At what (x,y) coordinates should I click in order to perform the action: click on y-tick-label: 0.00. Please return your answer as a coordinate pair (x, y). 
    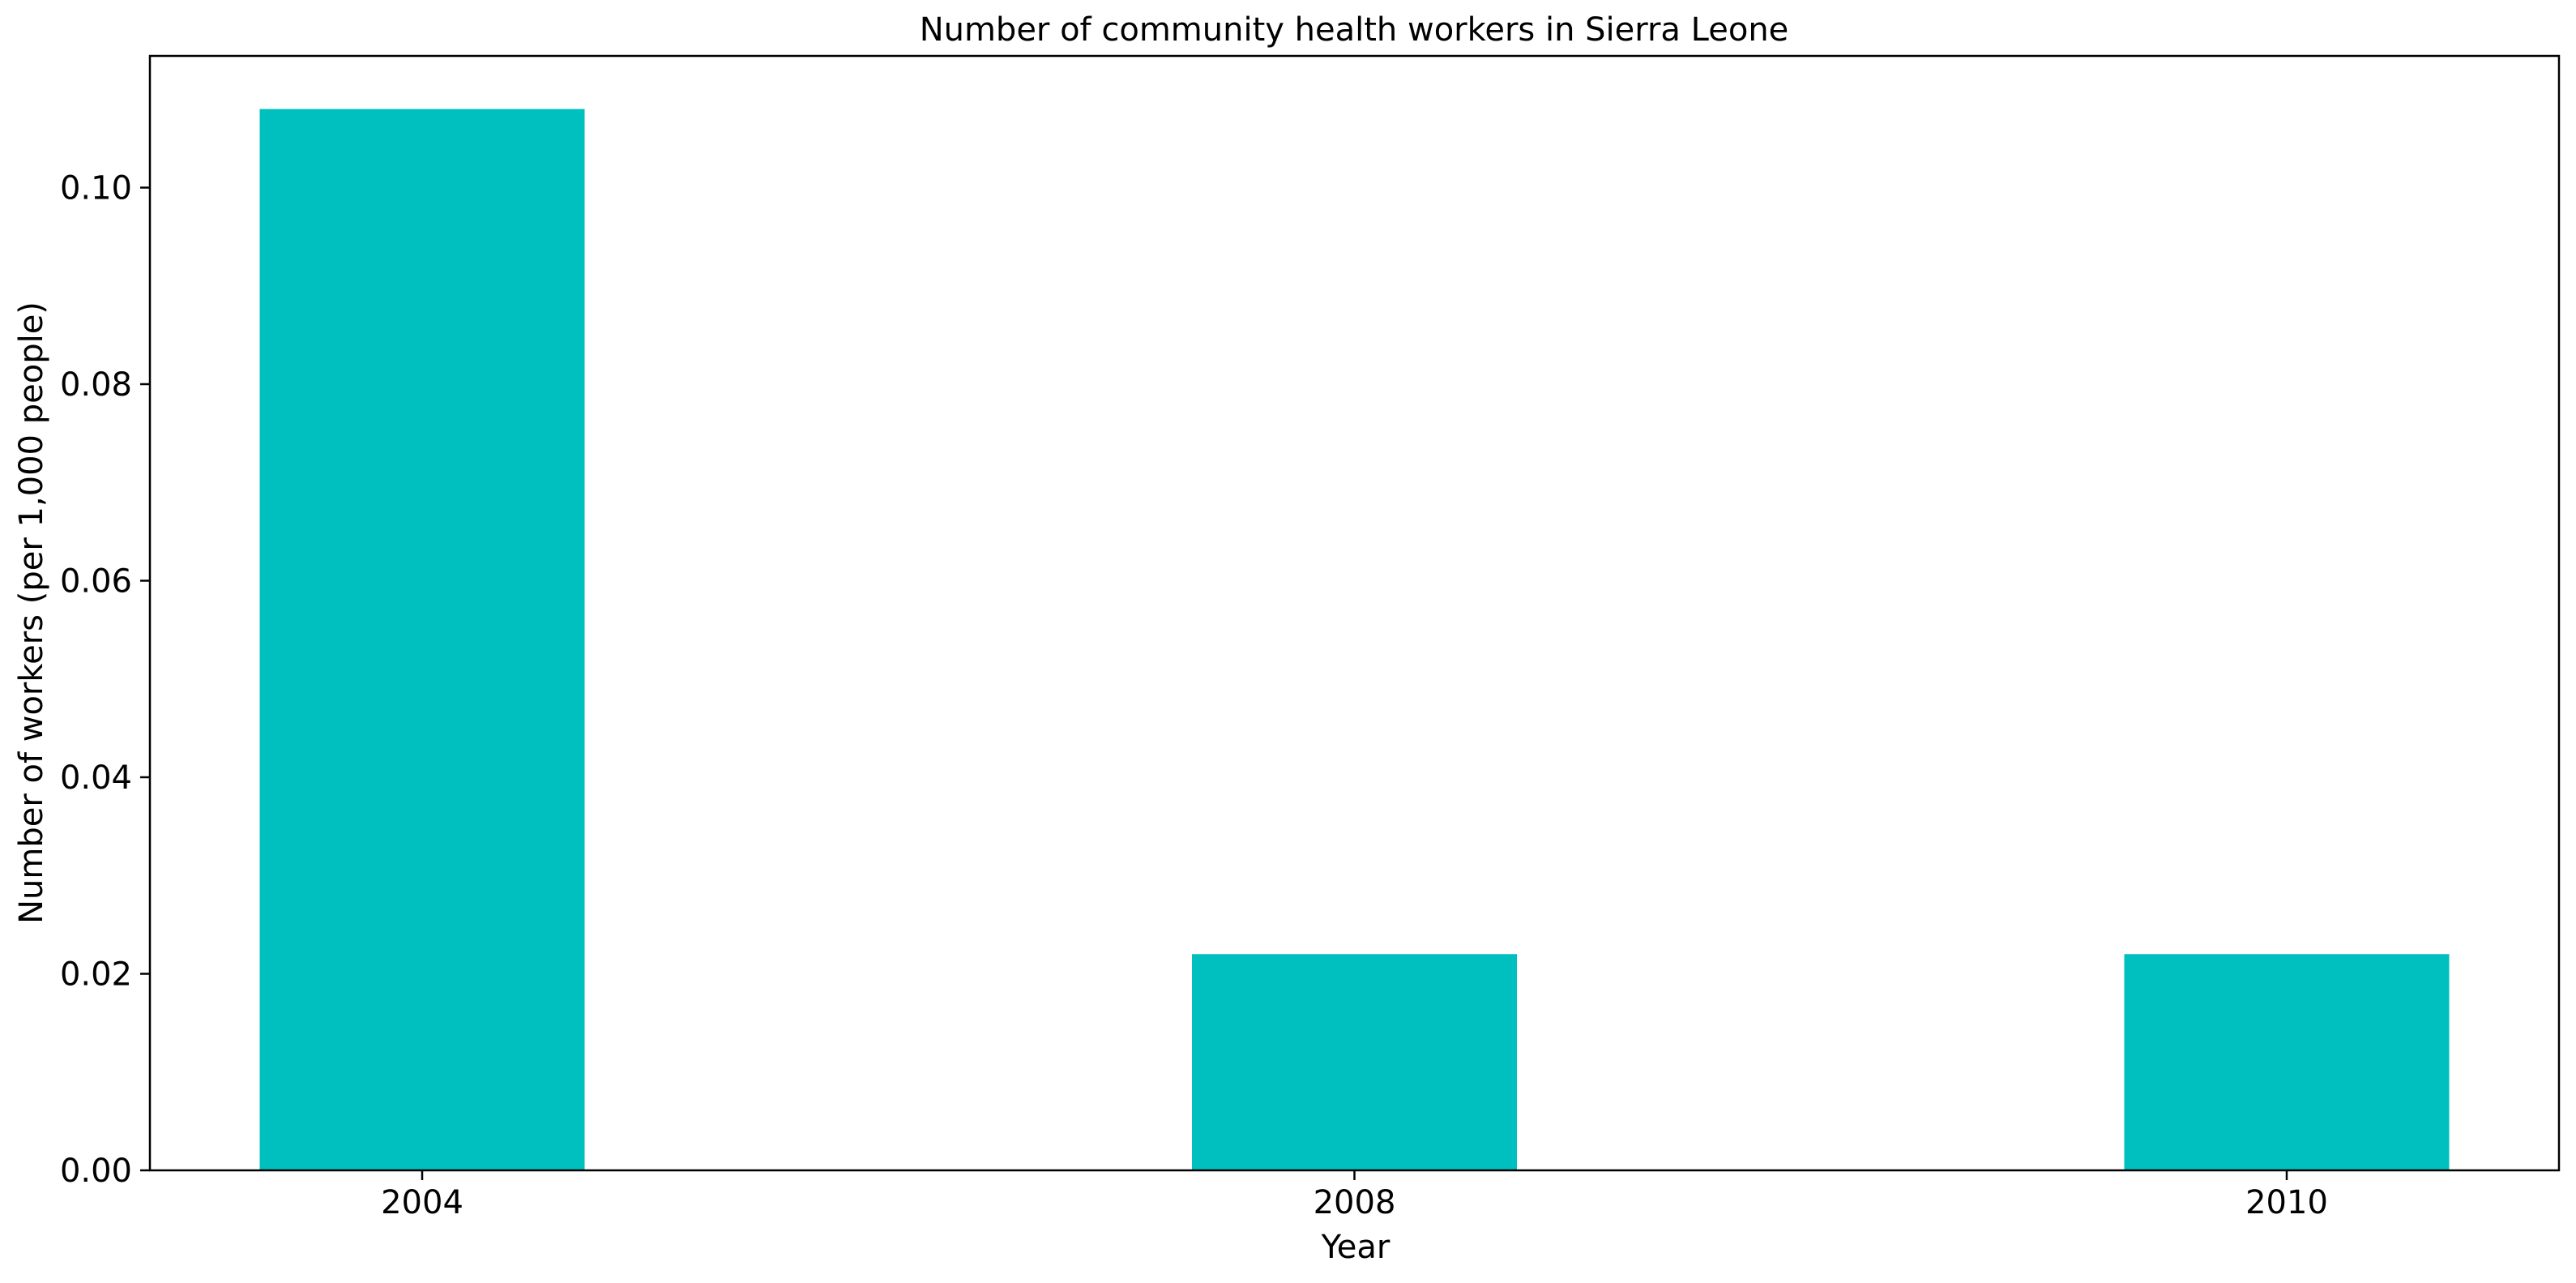
    Looking at the image, I should click on (96, 1171).